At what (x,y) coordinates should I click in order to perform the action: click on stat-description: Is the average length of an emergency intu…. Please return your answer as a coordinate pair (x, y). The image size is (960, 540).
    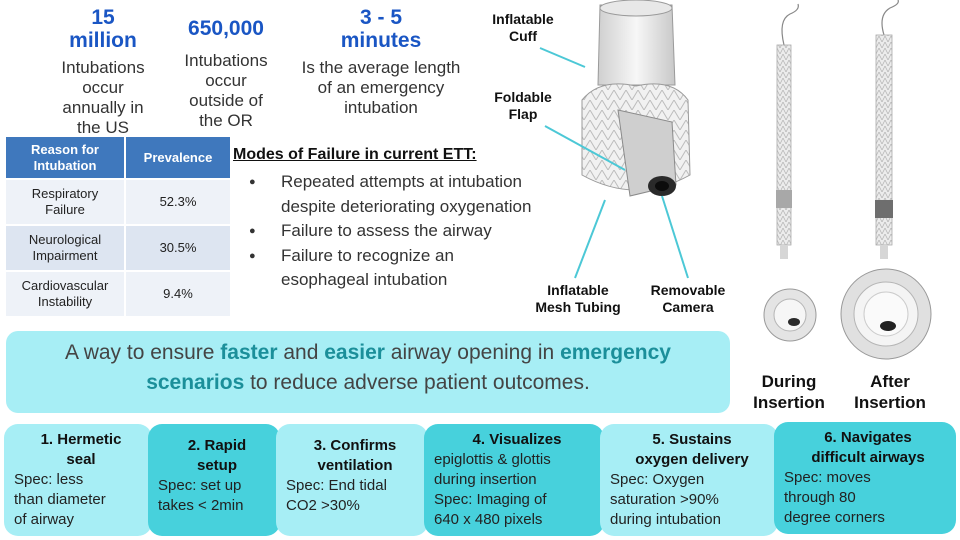
    Looking at the image, I should click on (381, 87).